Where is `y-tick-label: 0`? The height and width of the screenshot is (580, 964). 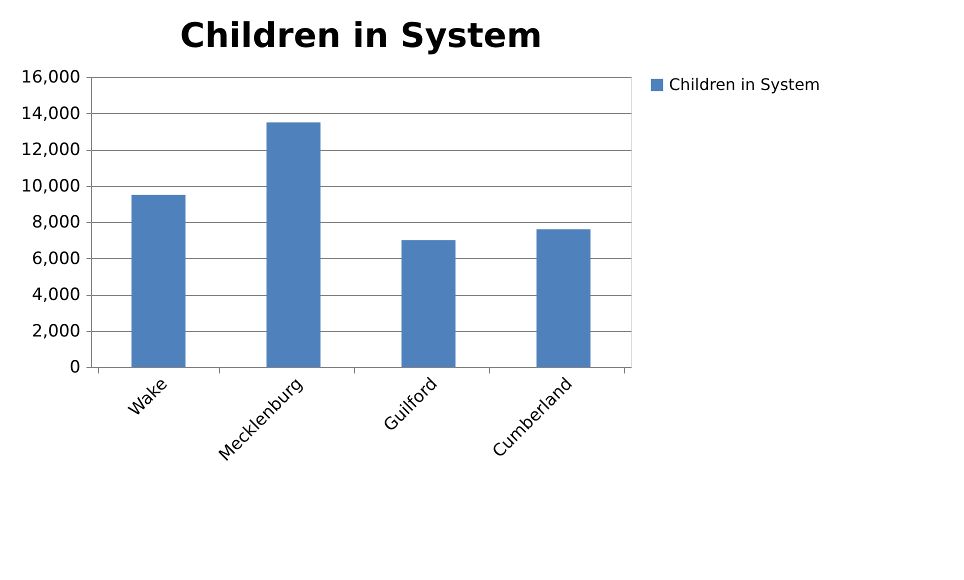 y-tick-label: 0 is located at coordinates (75, 368).